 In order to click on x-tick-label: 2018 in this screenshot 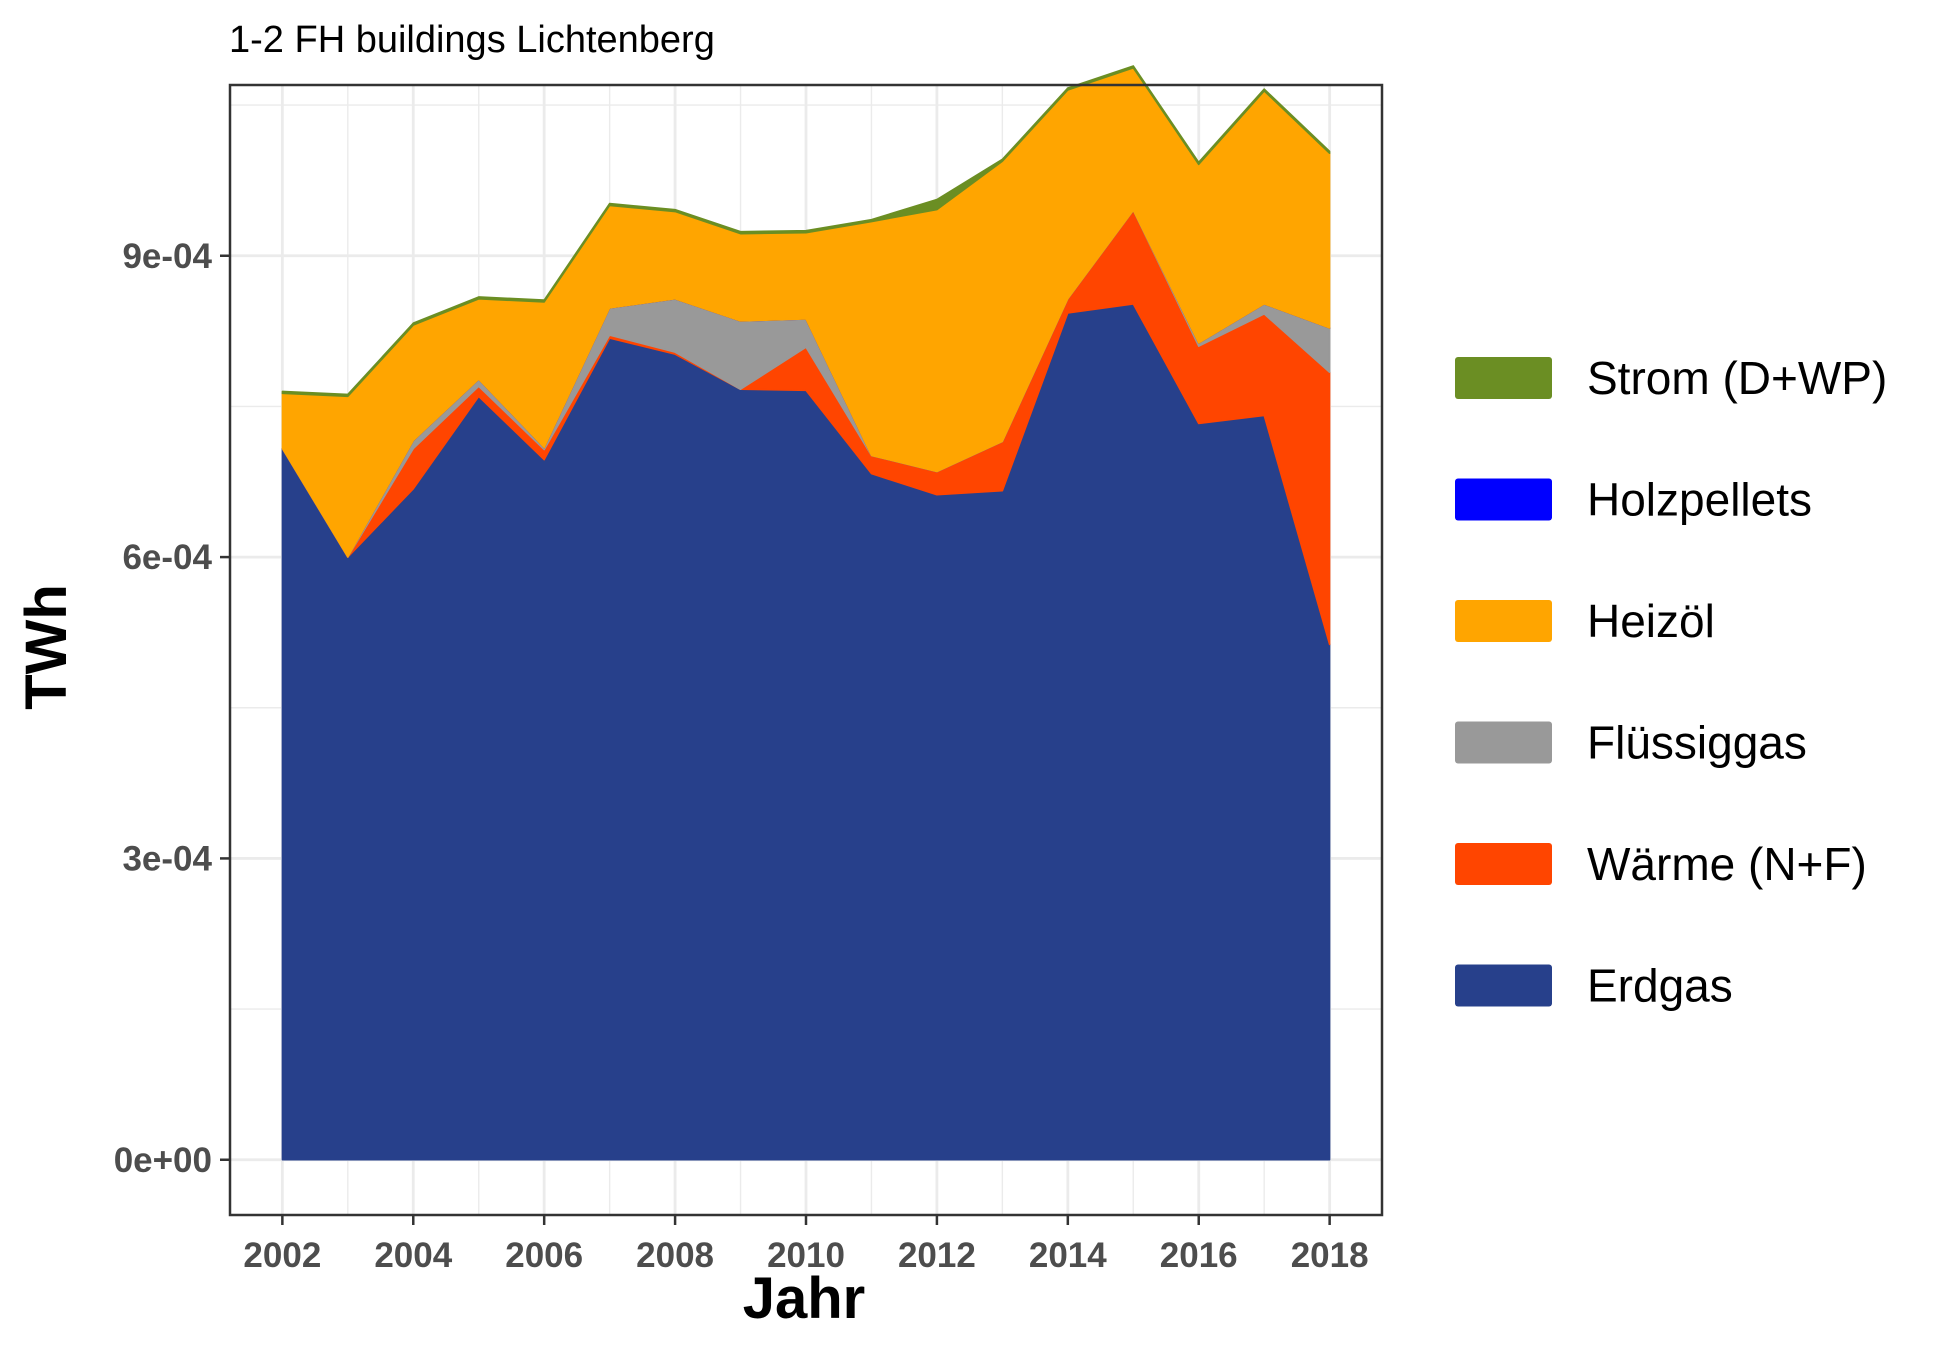, I will do `click(1330, 1255)`.